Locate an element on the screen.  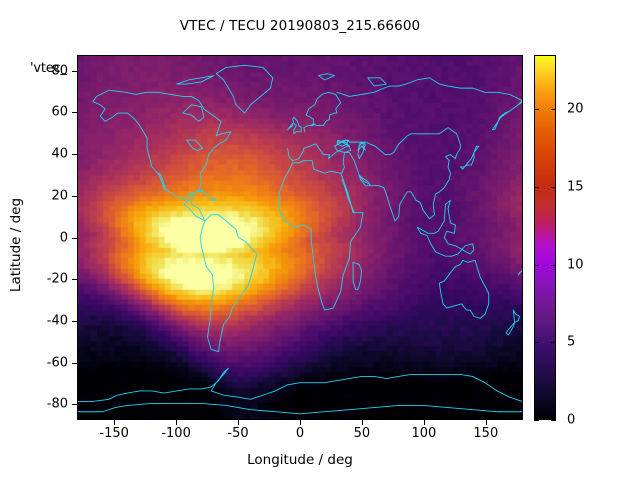
colorbar-tick-label: 0 is located at coordinates (571, 420).